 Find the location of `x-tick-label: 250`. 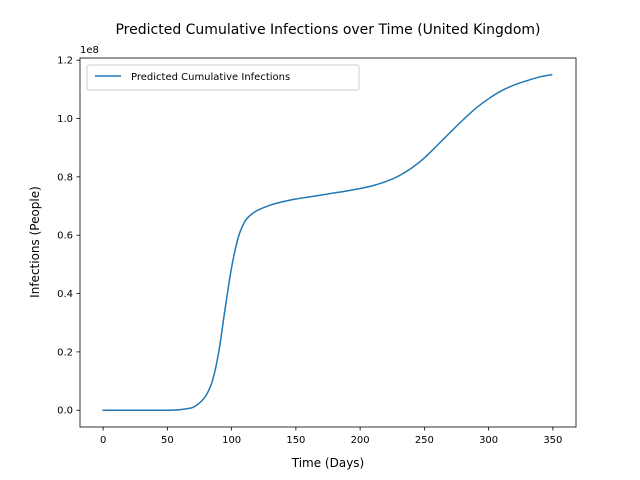

x-tick-label: 250 is located at coordinates (424, 440).